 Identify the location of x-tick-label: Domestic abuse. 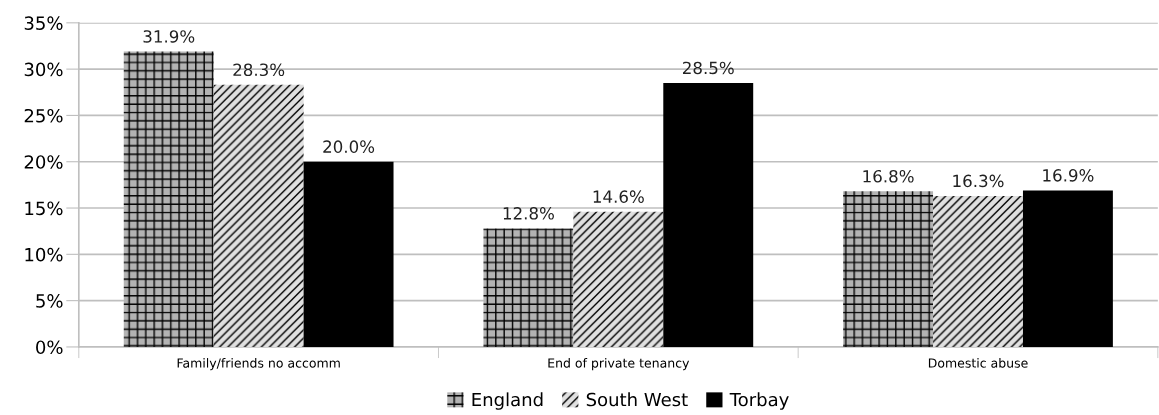
(978, 363).